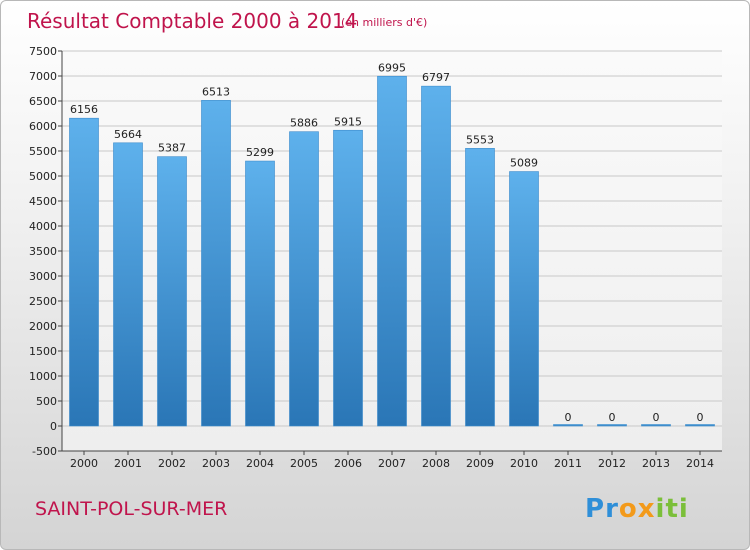 Image resolution: width=750 pixels, height=550 pixels. I want to click on y-tick-label: -500, so click(44, 451).